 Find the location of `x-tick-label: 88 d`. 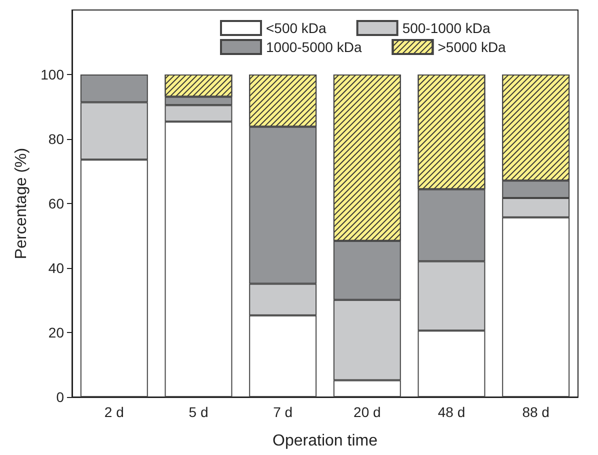

x-tick-label: 88 d is located at coordinates (536, 412).